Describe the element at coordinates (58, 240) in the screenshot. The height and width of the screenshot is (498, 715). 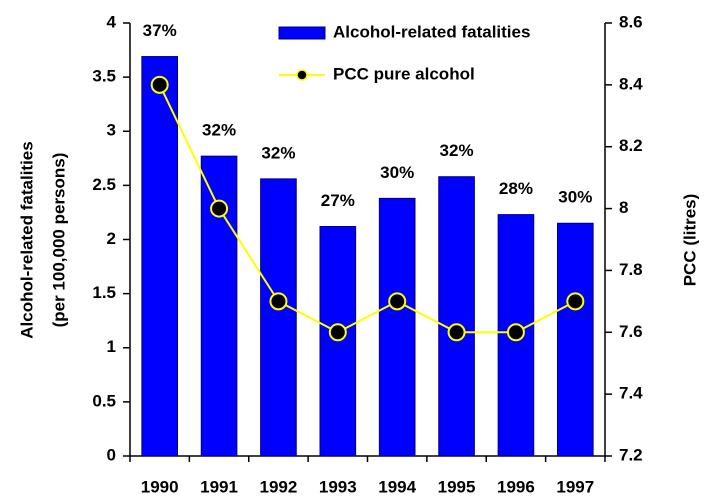
I see `y-axis-label: (per 100,000 persons)` at that location.